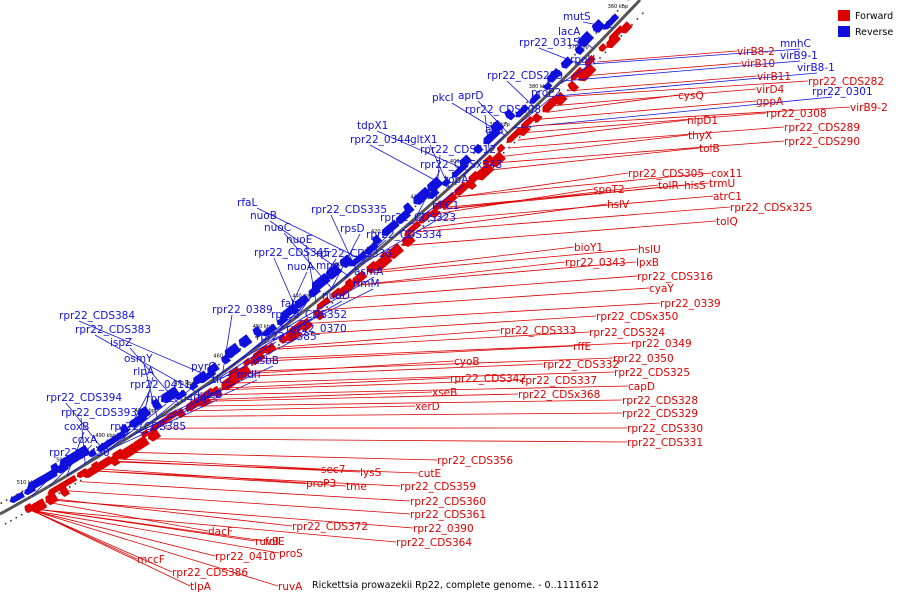 The height and width of the screenshot is (600, 900). Describe the element at coordinates (822, 142) in the screenshot. I see `forward-gene-label: rpr22_CDS290` at that location.